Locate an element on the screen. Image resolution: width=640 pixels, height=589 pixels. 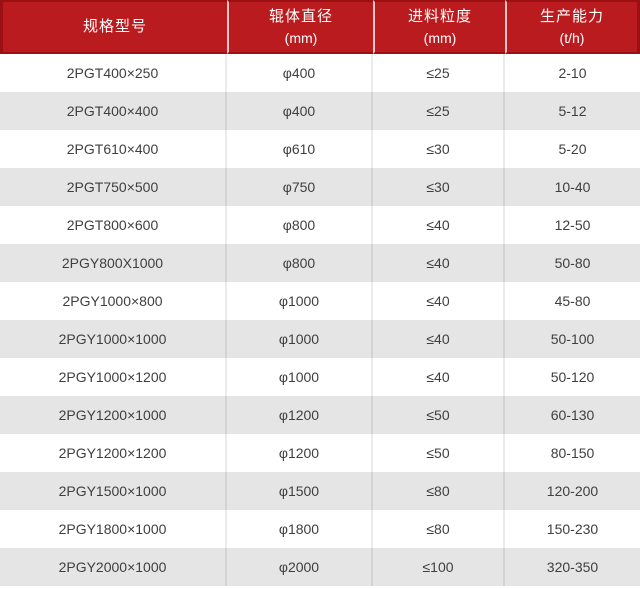
cell-capacity: 60-130 is located at coordinates (572, 415).